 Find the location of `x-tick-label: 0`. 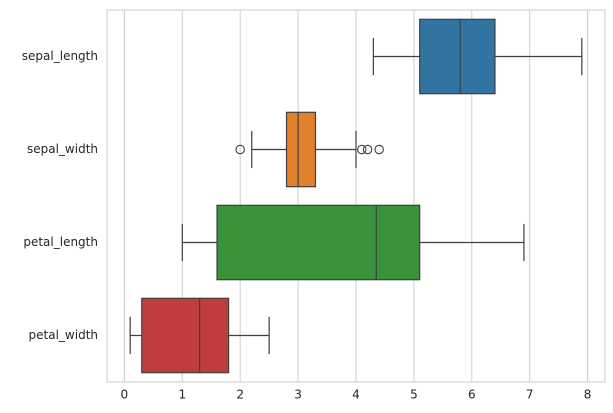

x-tick-label: 0 is located at coordinates (125, 395).